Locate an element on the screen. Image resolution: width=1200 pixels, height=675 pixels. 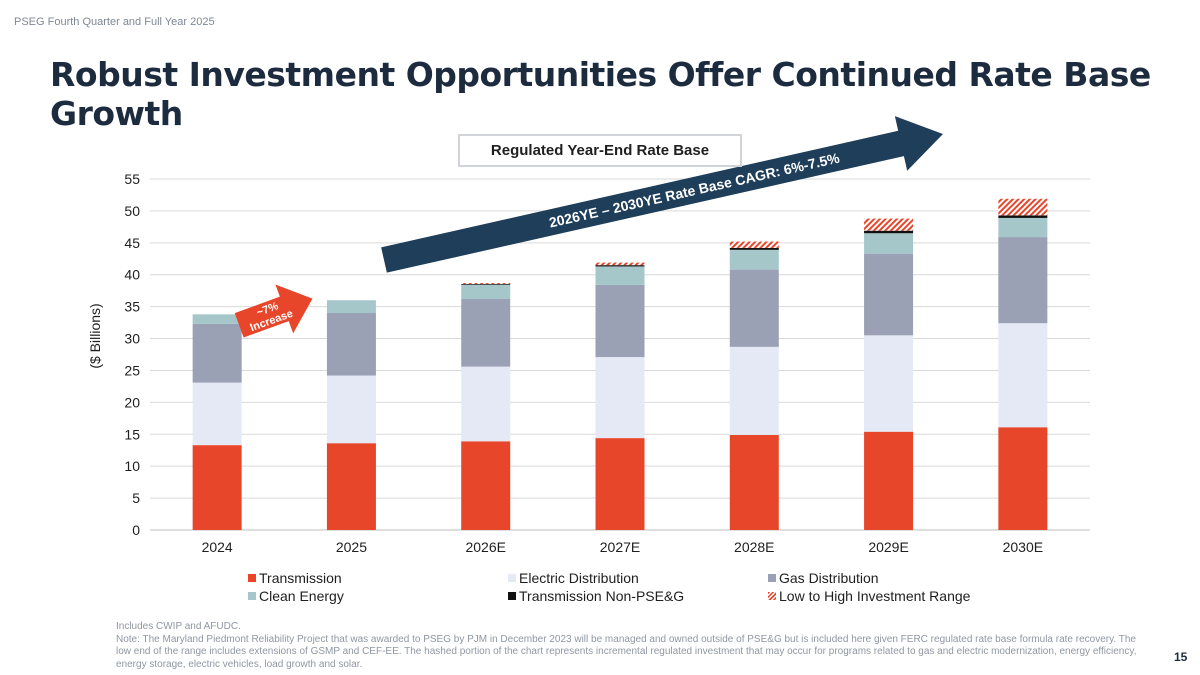
legend-electric-distribution: Electric Distribution is located at coordinates (638, 578).